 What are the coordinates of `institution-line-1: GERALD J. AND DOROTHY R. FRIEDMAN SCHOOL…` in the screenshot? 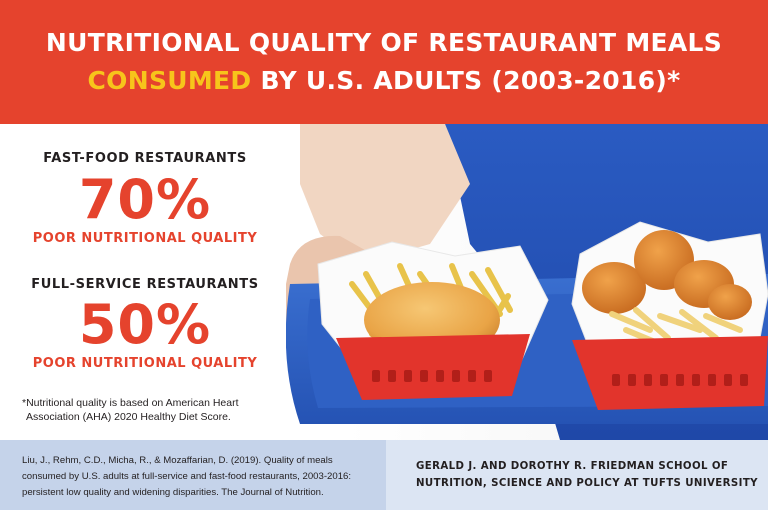 It's located at (572, 466).